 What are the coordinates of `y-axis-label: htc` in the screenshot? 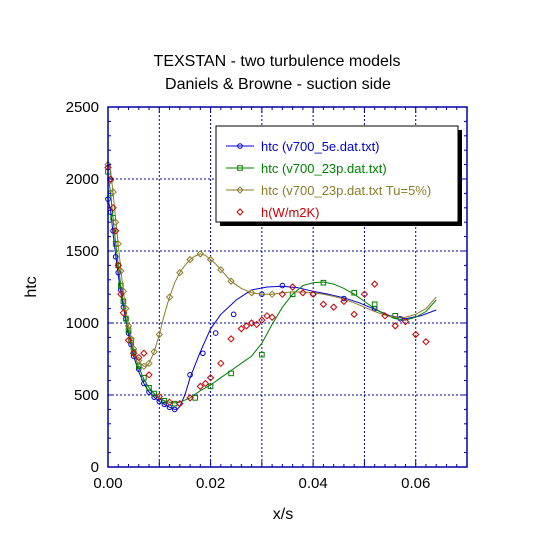 It's located at (31, 286).